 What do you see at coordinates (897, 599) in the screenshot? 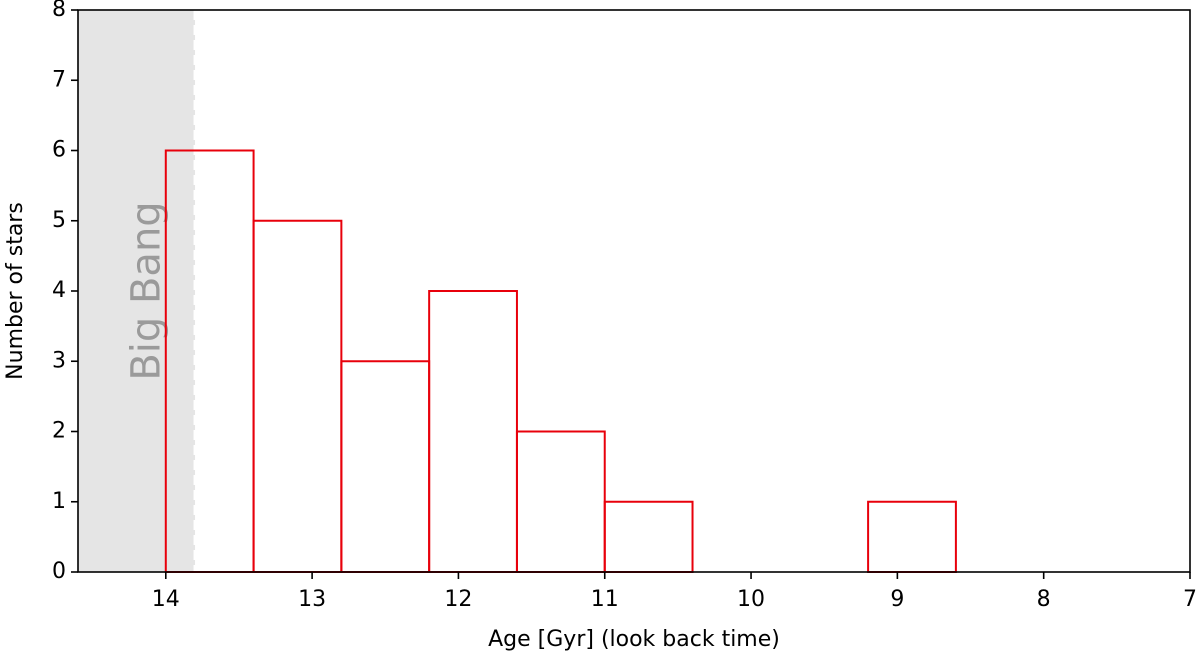
I see `x-tick-label: 9` at bounding box center [897, 599].